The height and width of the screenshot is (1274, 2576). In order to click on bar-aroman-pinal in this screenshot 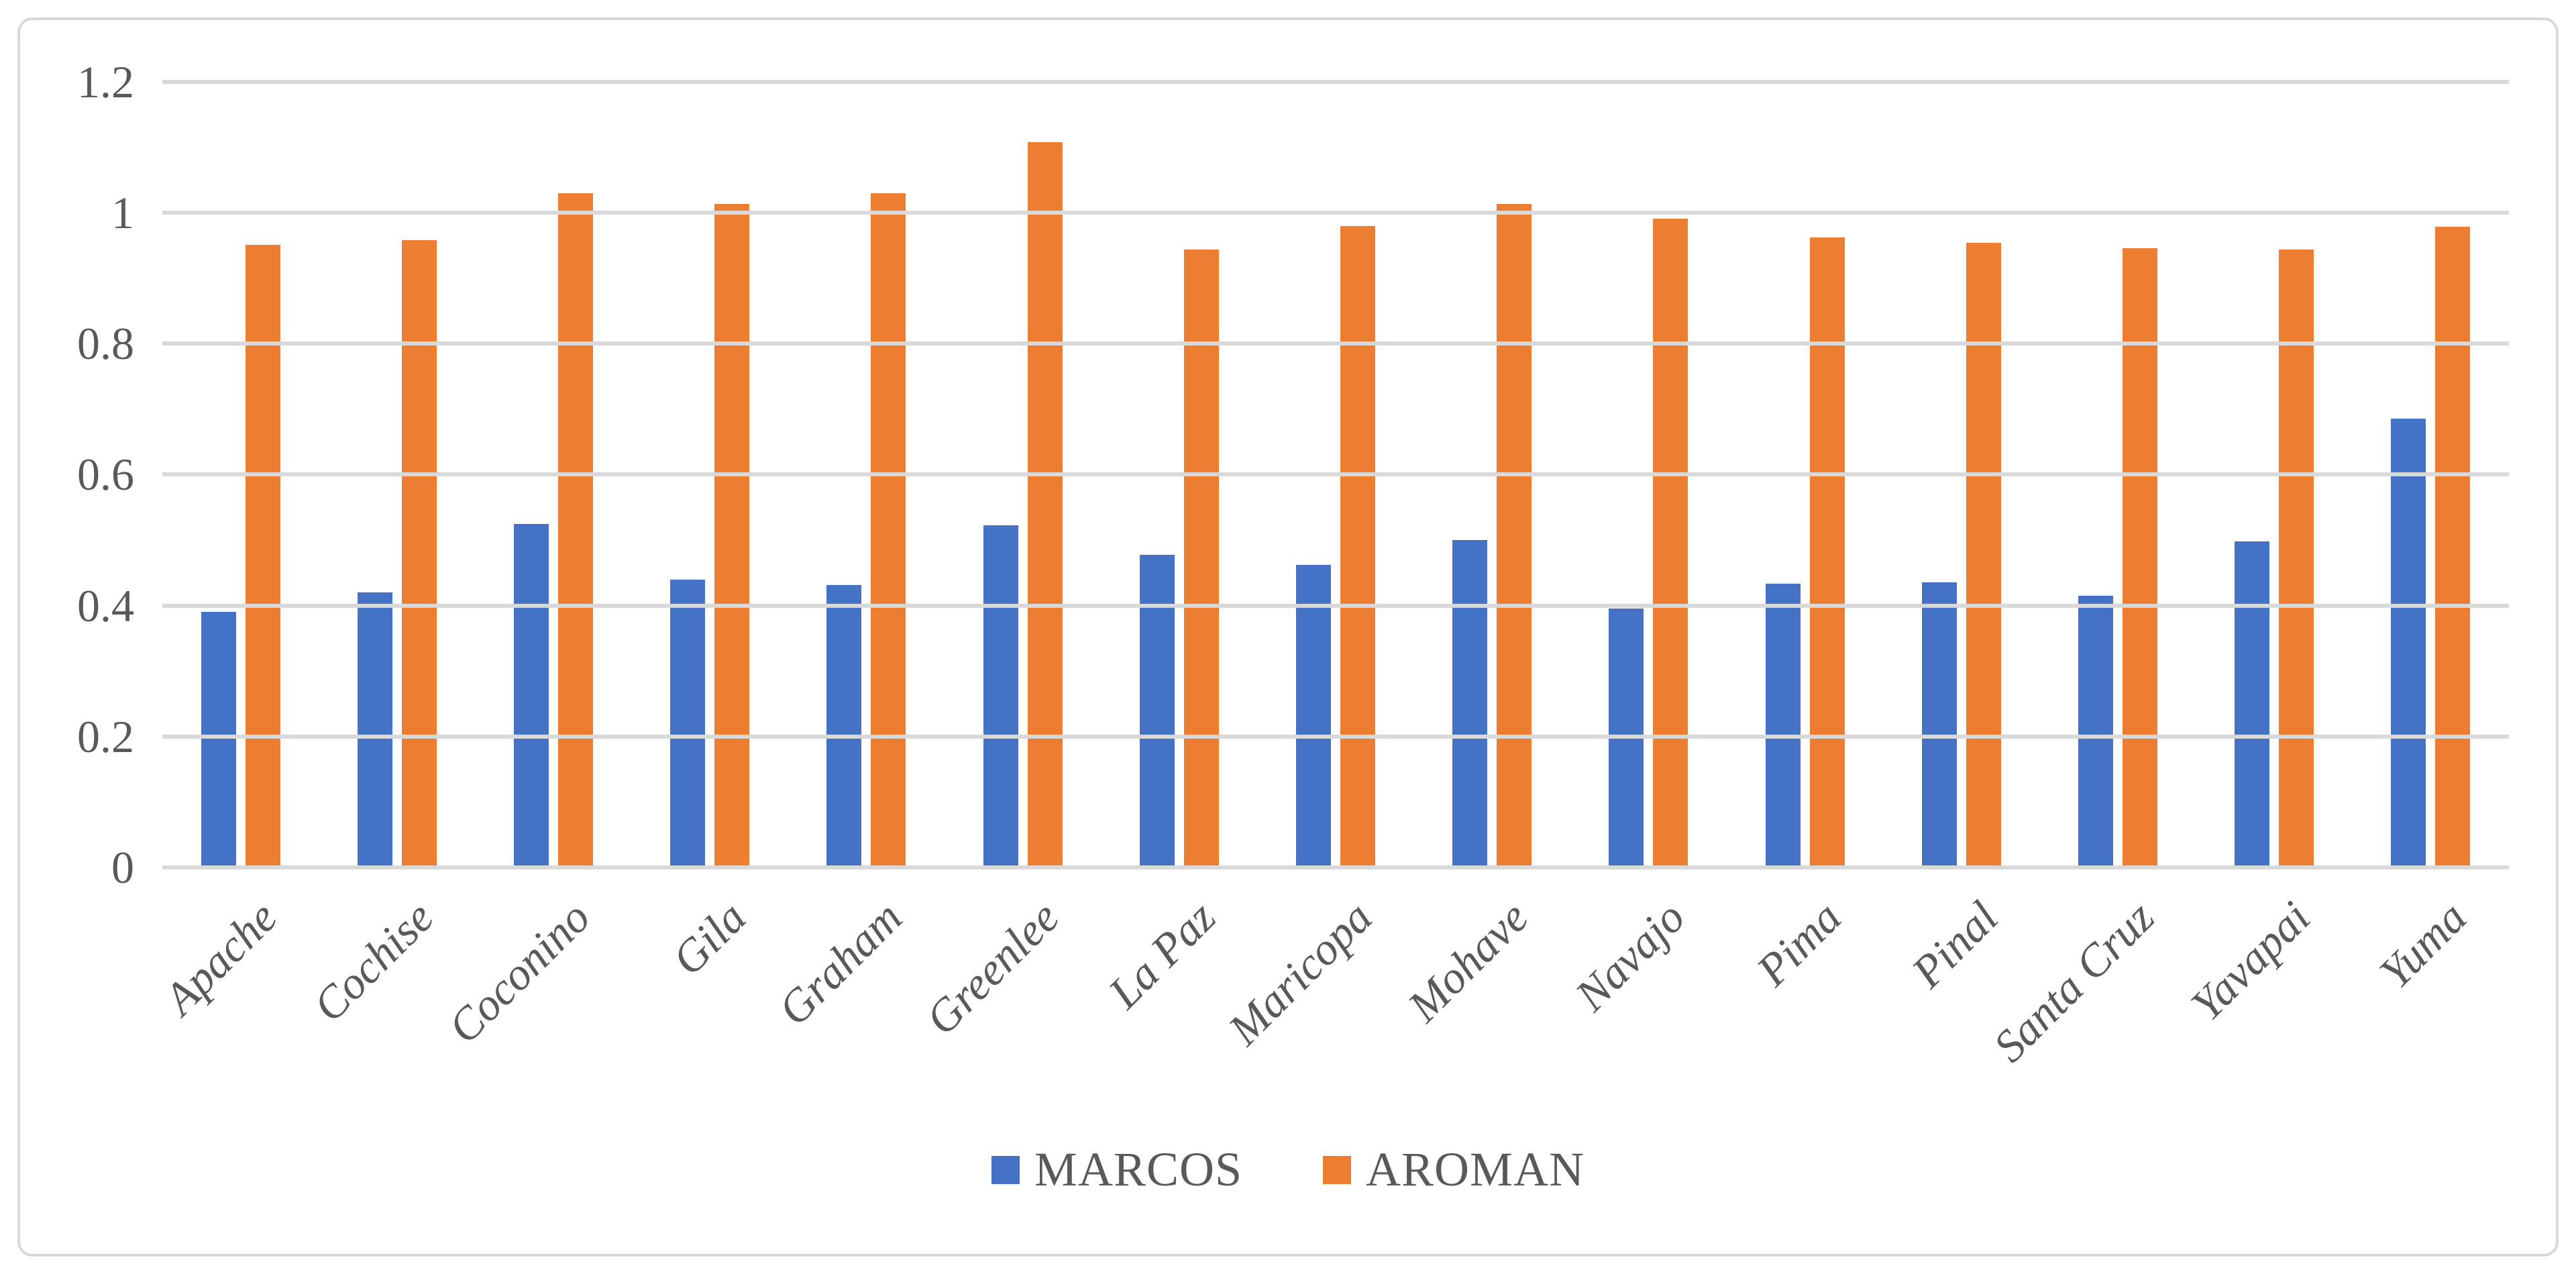, I will do `click(1983, 555)`.